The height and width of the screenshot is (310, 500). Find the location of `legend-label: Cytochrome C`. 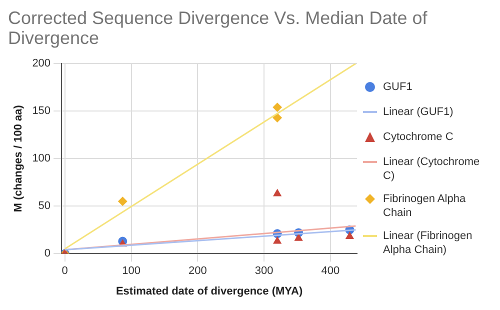

legend-label: Cytochrome C is located at coordinates (418, 137).